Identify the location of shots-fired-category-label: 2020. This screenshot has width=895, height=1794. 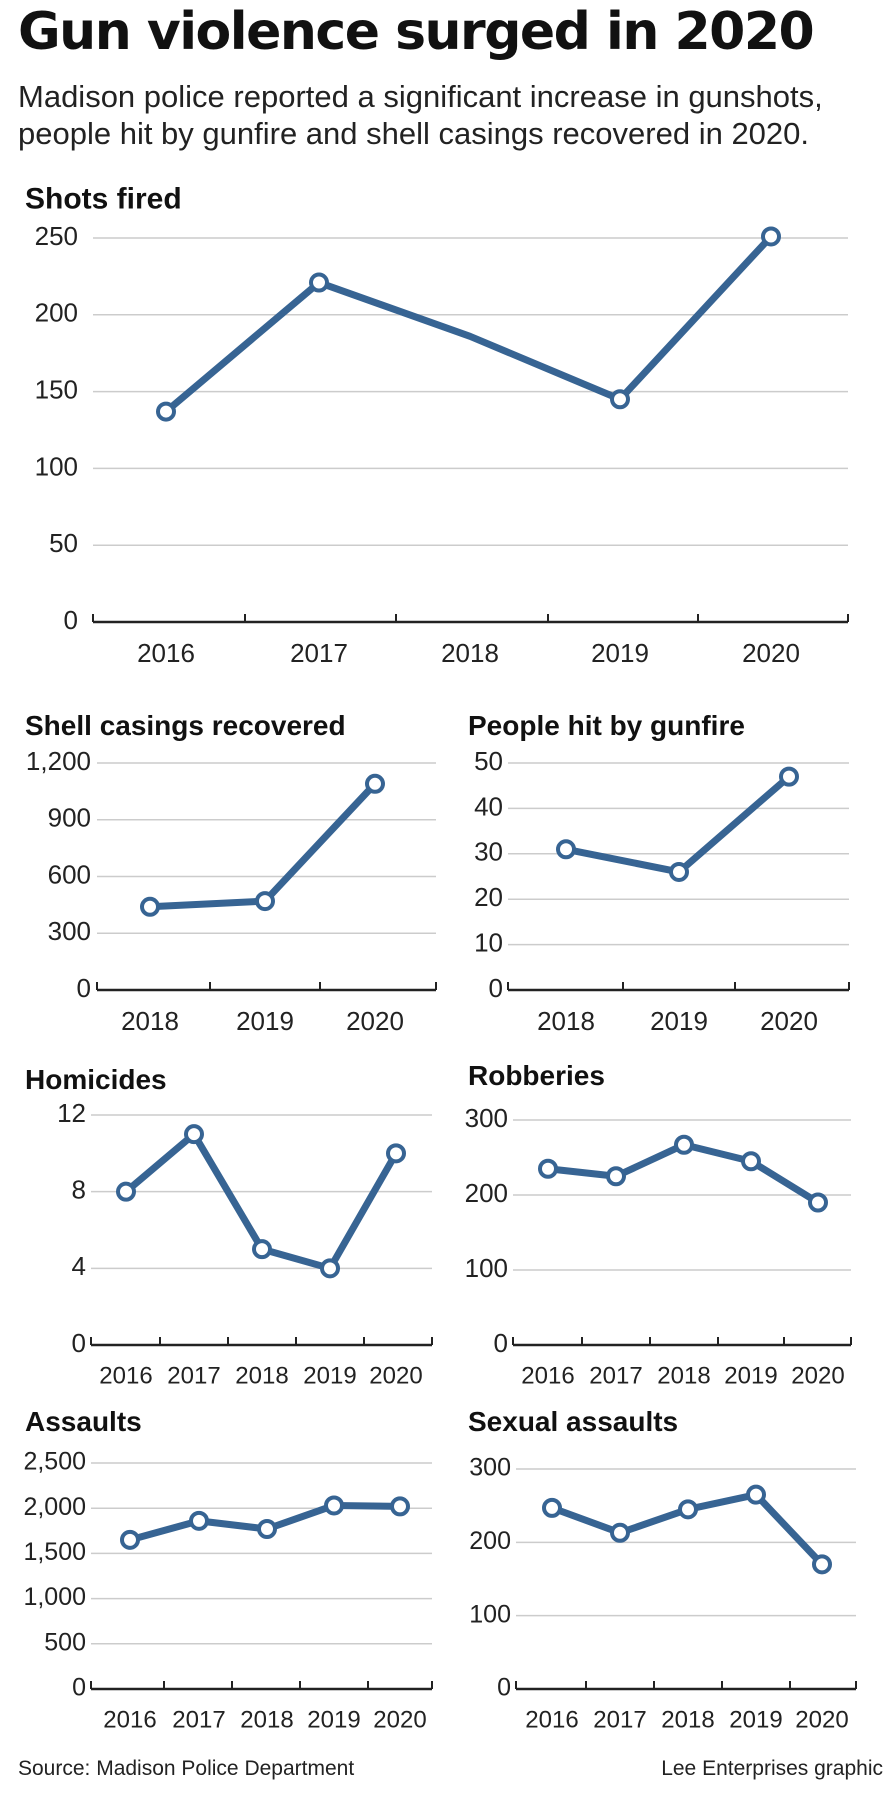
(771, 653).